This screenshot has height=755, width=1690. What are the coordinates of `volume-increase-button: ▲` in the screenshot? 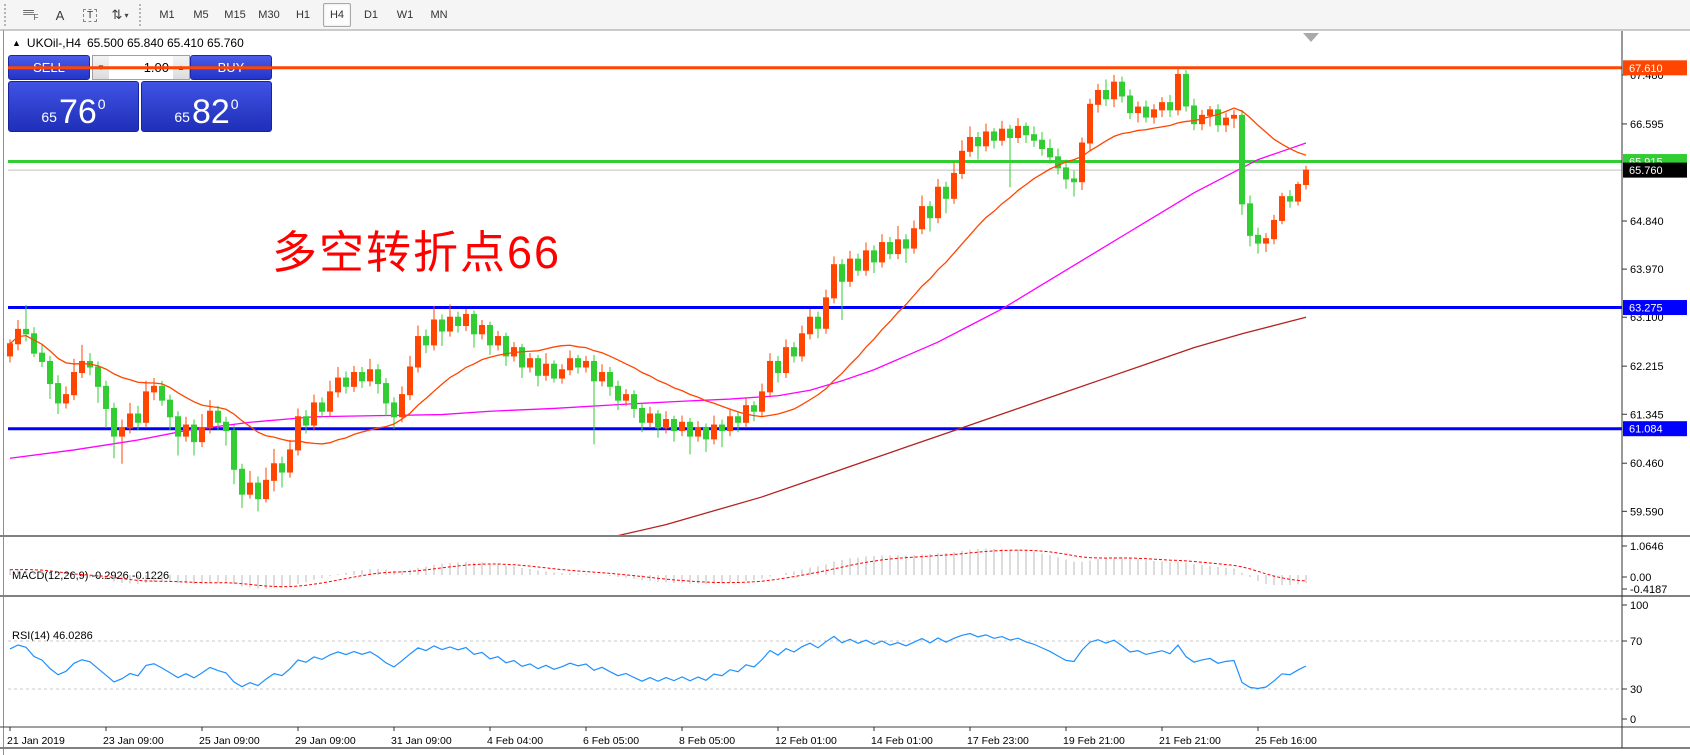 It's located at (181, 67).